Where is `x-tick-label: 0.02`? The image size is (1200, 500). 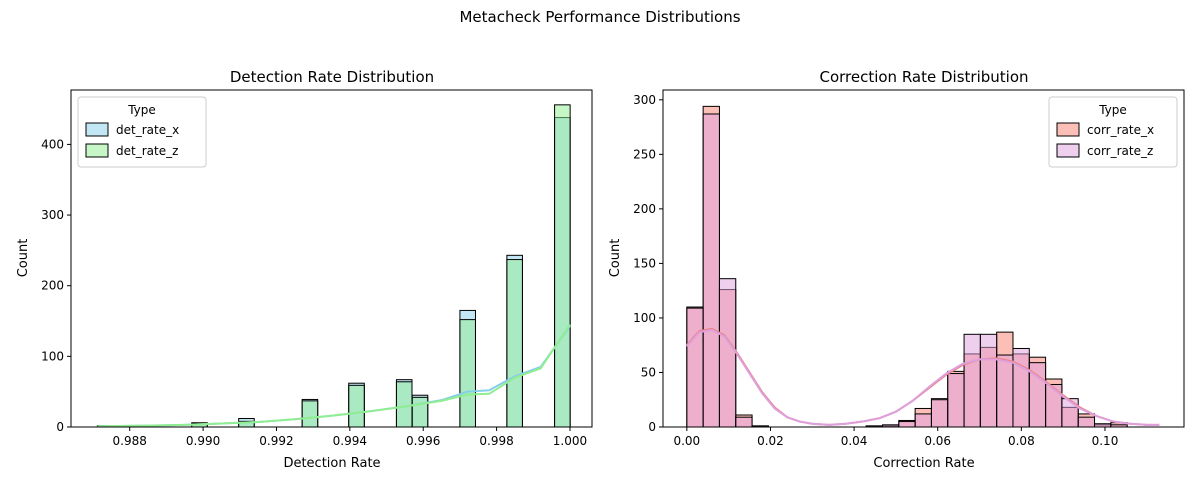 x-tick-label: 0.02 is located at coordinates (770, 441).